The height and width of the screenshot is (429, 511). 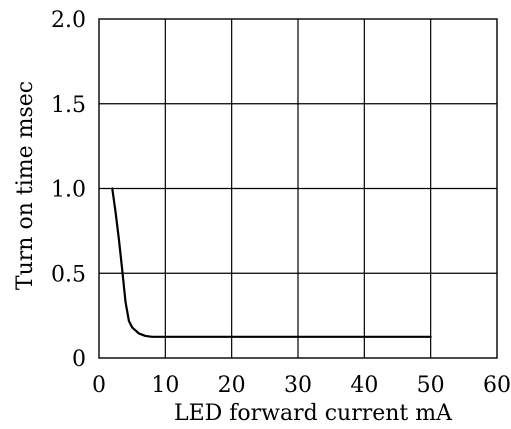 I want to click on y-axis-title: Turn on time msec, so click(x=25, y=185).